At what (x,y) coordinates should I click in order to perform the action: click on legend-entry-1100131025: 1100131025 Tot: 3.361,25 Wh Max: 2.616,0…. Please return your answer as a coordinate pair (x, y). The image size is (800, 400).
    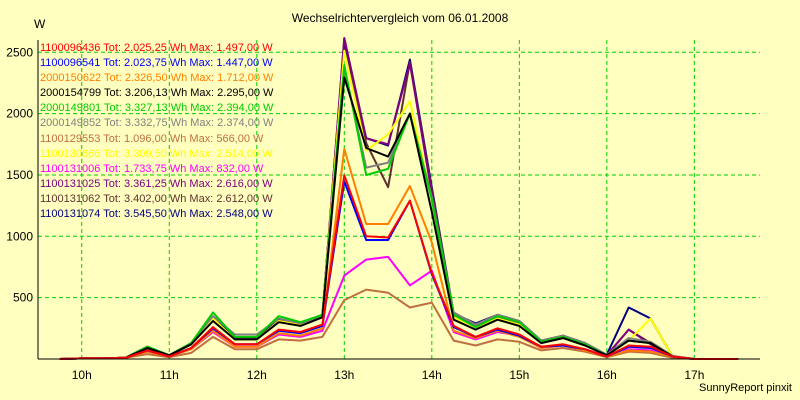
    Looking at the image, I should click on (156, 183).